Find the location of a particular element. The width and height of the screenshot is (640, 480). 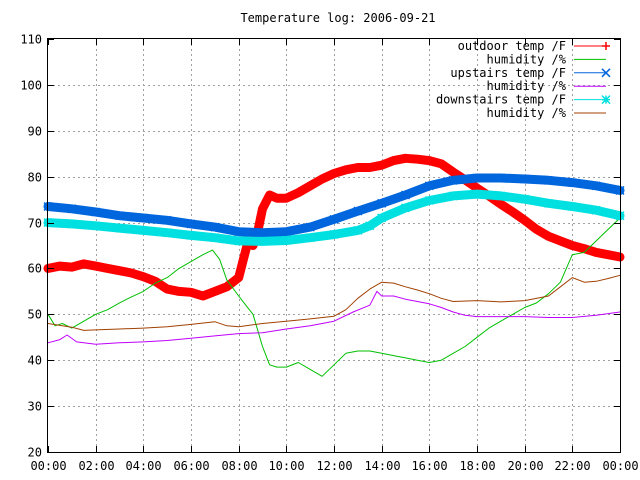

y-tick-label: 100 is located at coordinates (31, 86).